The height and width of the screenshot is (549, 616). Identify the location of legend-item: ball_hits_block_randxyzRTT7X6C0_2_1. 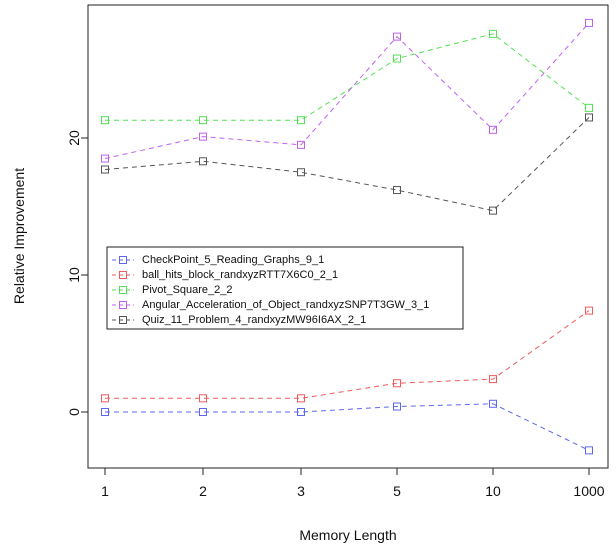
(225, 275).